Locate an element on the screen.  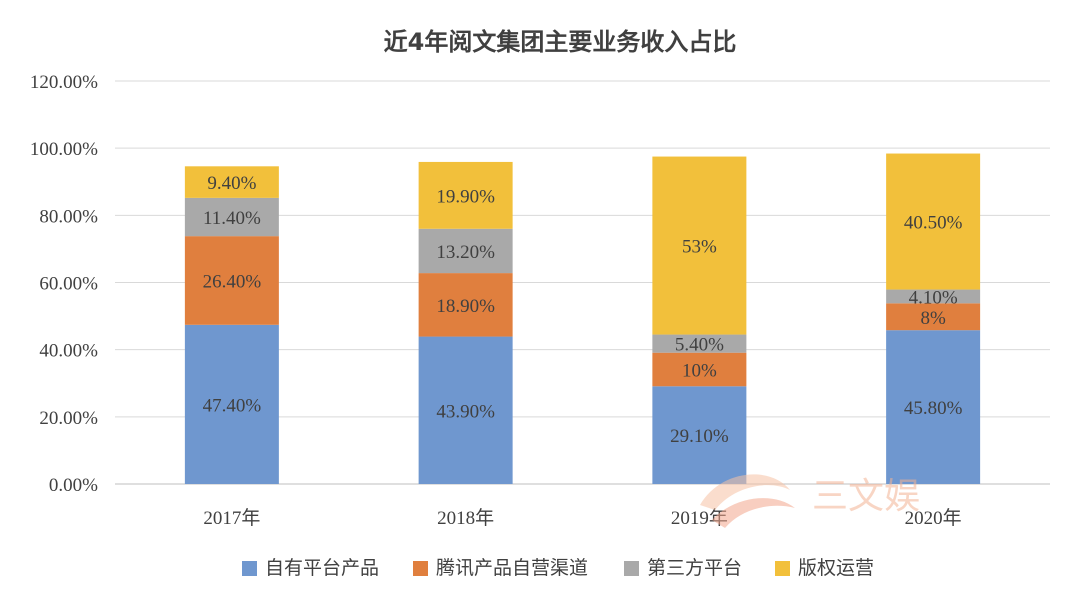
data-label: 45.80% is located at coordinates (933, 408).